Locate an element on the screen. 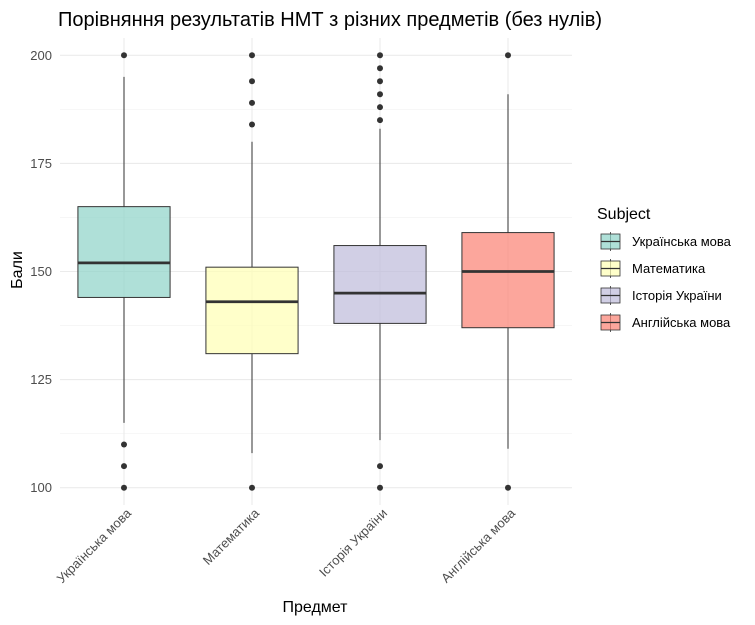  y-axis-ticks: 100 125 150 175 200 is located at coordinates (41, 271).